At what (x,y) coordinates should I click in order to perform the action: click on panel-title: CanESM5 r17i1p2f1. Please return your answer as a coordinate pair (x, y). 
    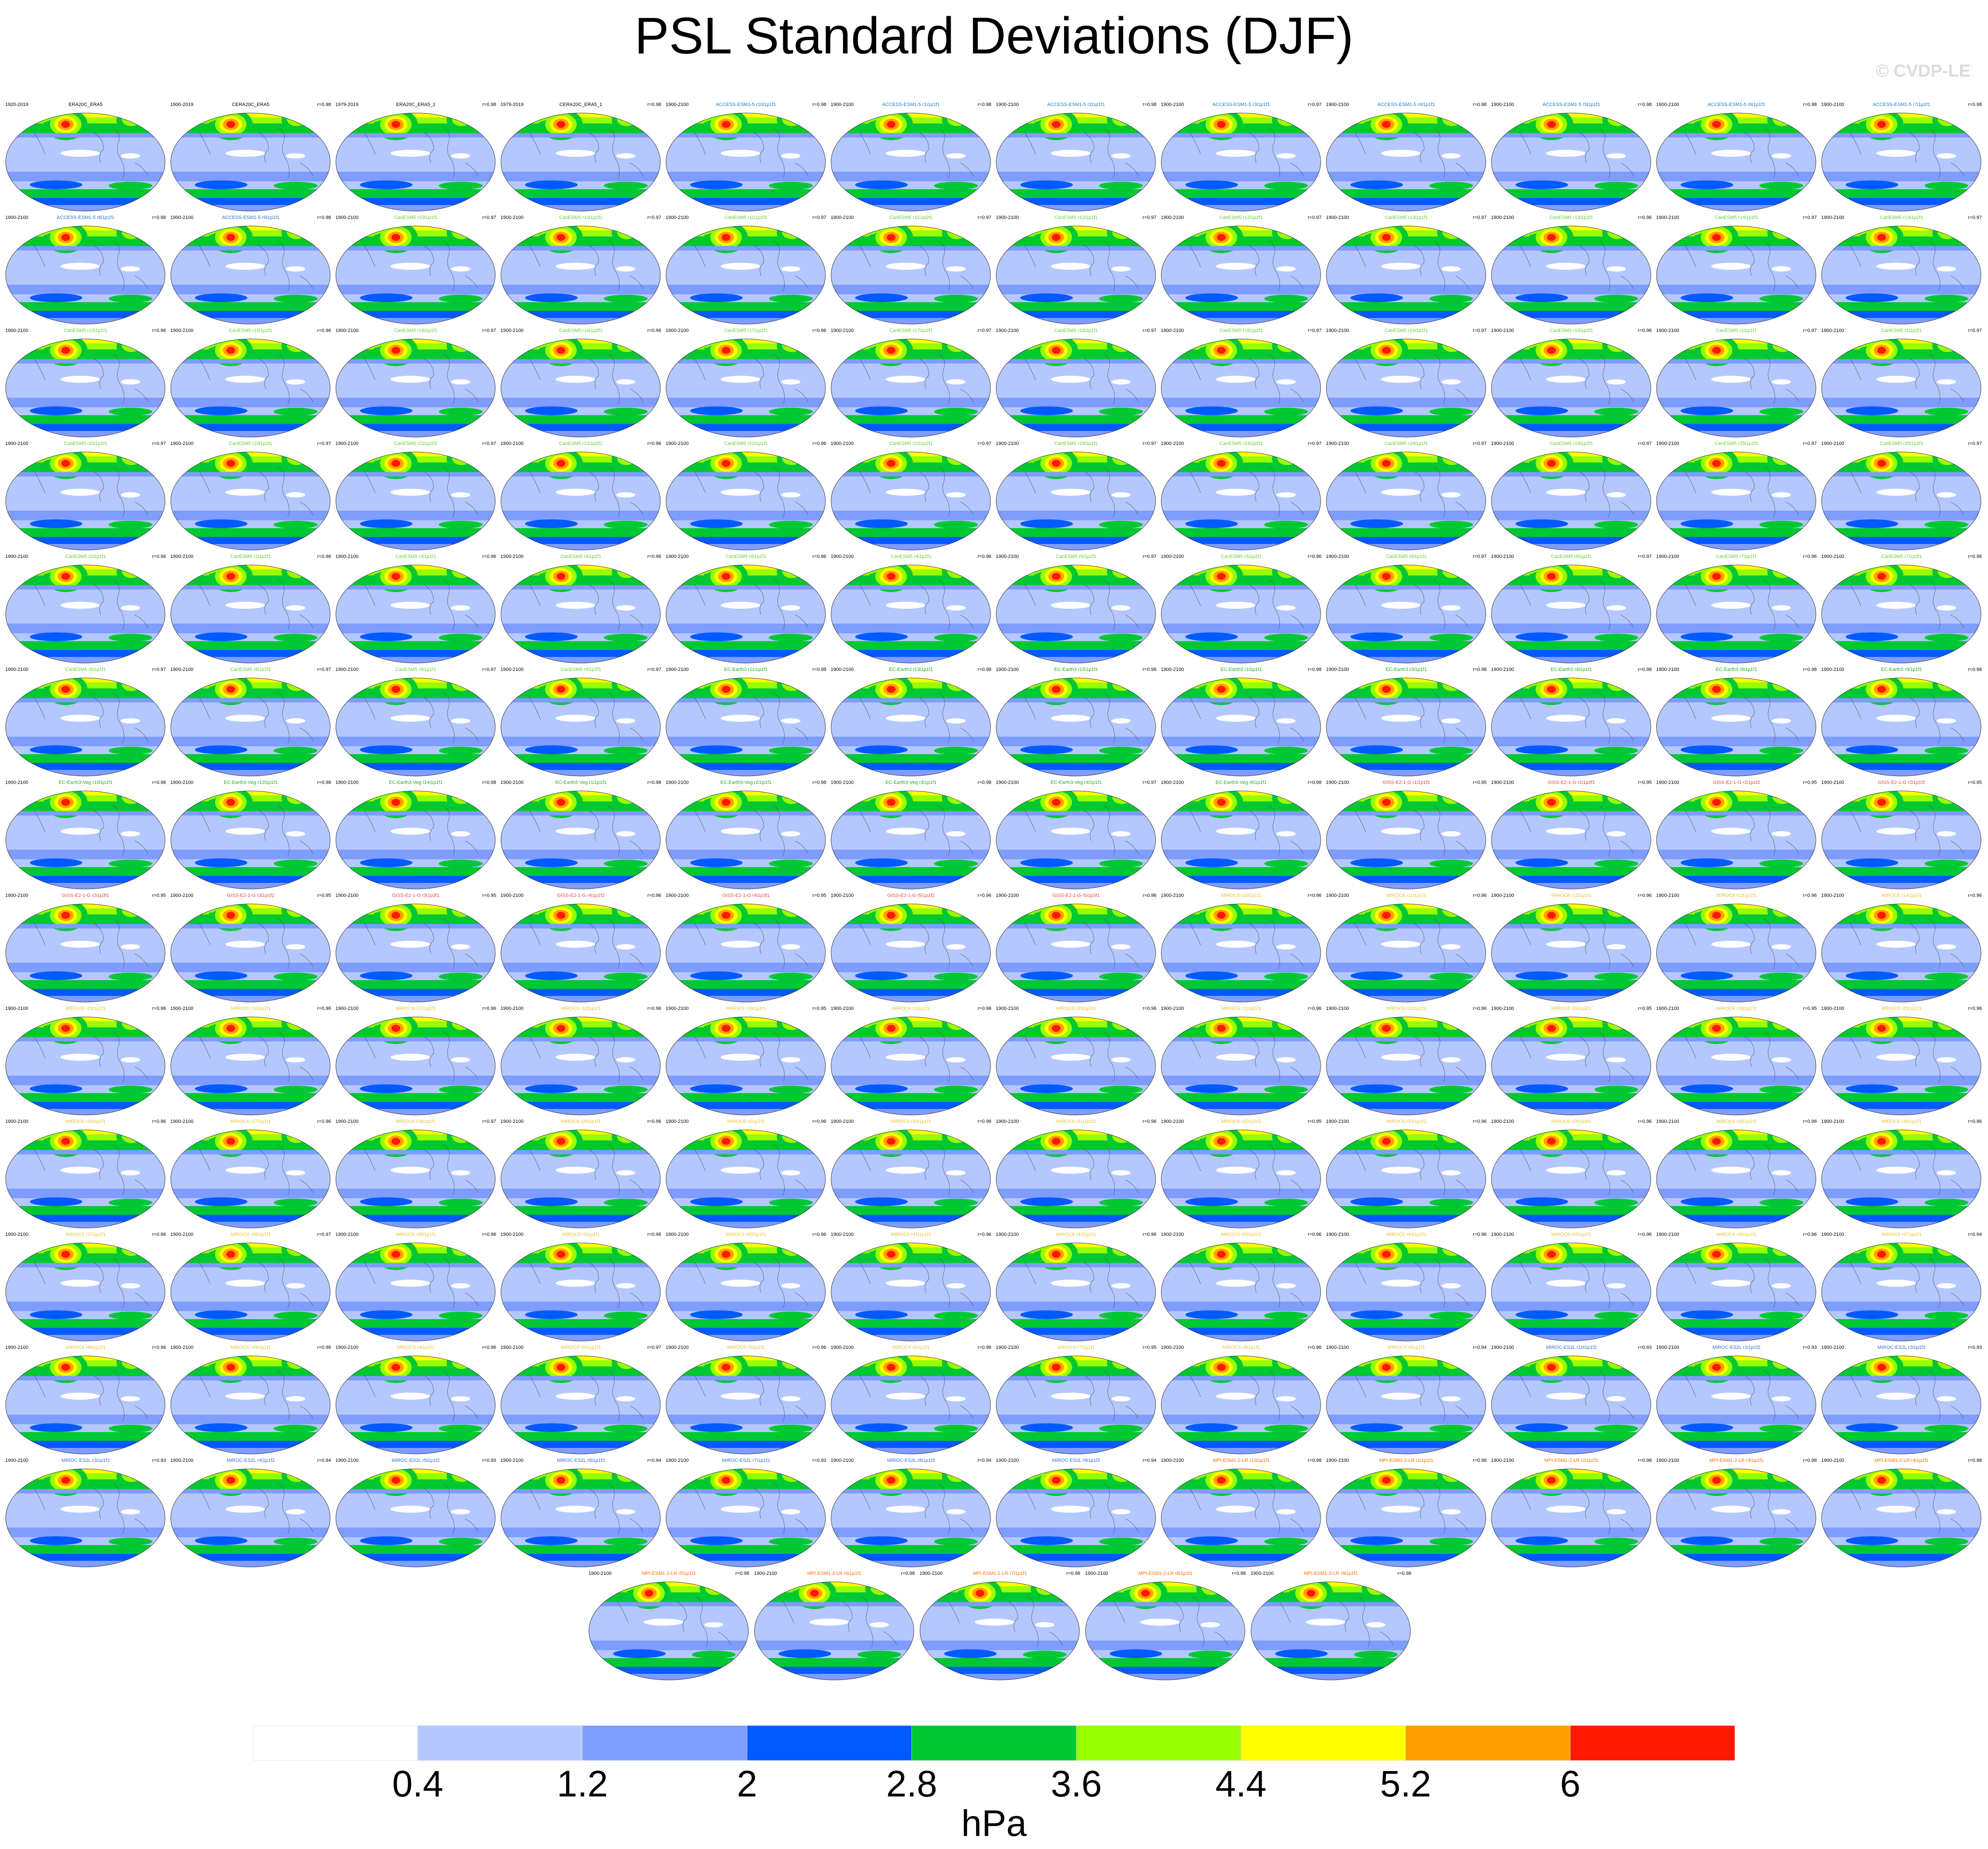
    Looking at the image, I should click on (911, 330).